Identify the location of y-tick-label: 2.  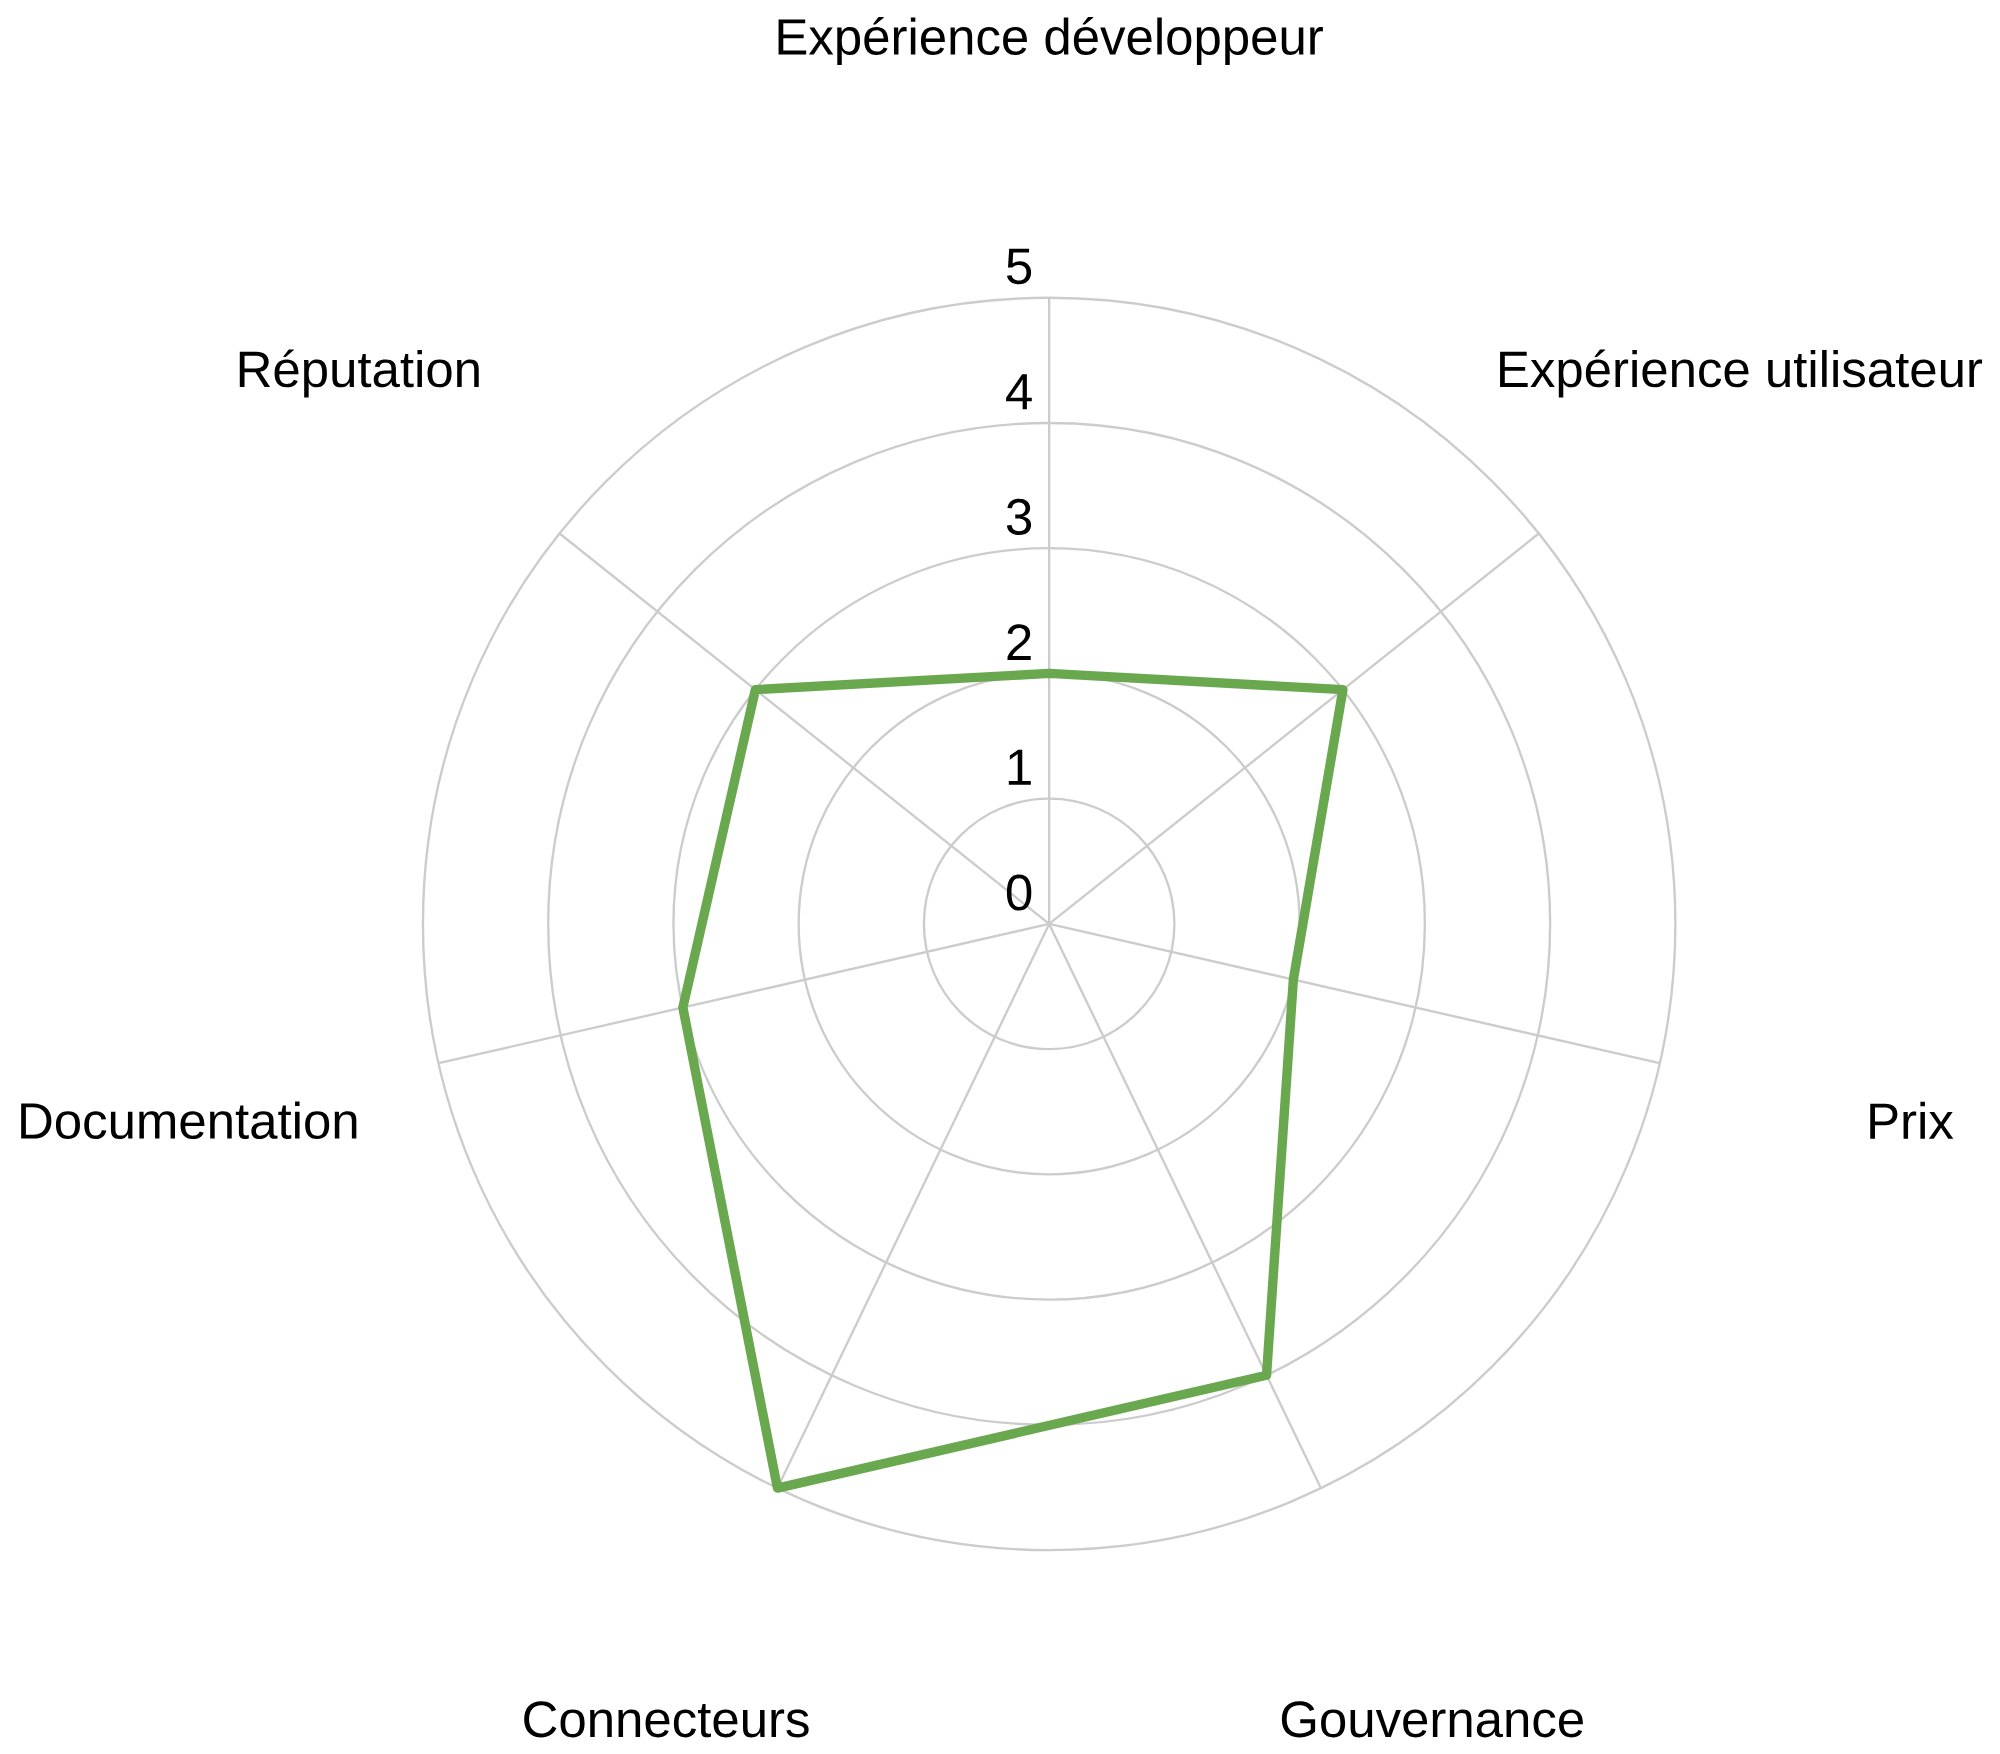
(1019, 642).